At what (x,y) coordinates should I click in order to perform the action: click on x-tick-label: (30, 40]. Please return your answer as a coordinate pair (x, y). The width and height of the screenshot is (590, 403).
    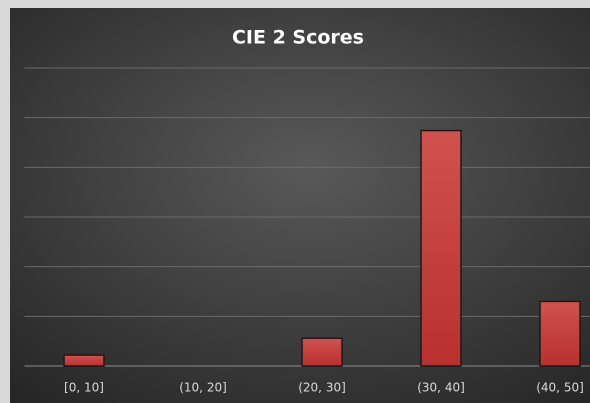
    Looking at the image, I should click on (441, 388).